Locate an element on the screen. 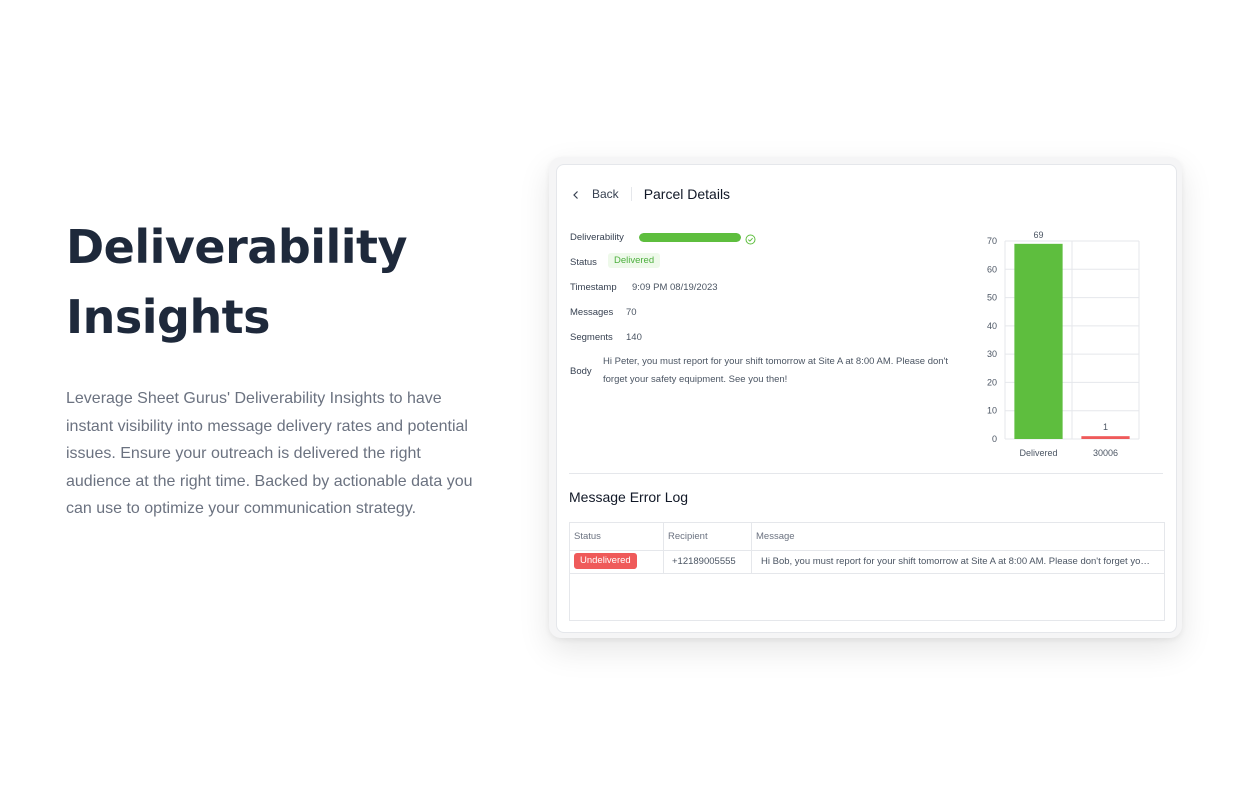 This screenshot has height=800, width=1257. data-label: 1 is located at coordinates (1105, 427).